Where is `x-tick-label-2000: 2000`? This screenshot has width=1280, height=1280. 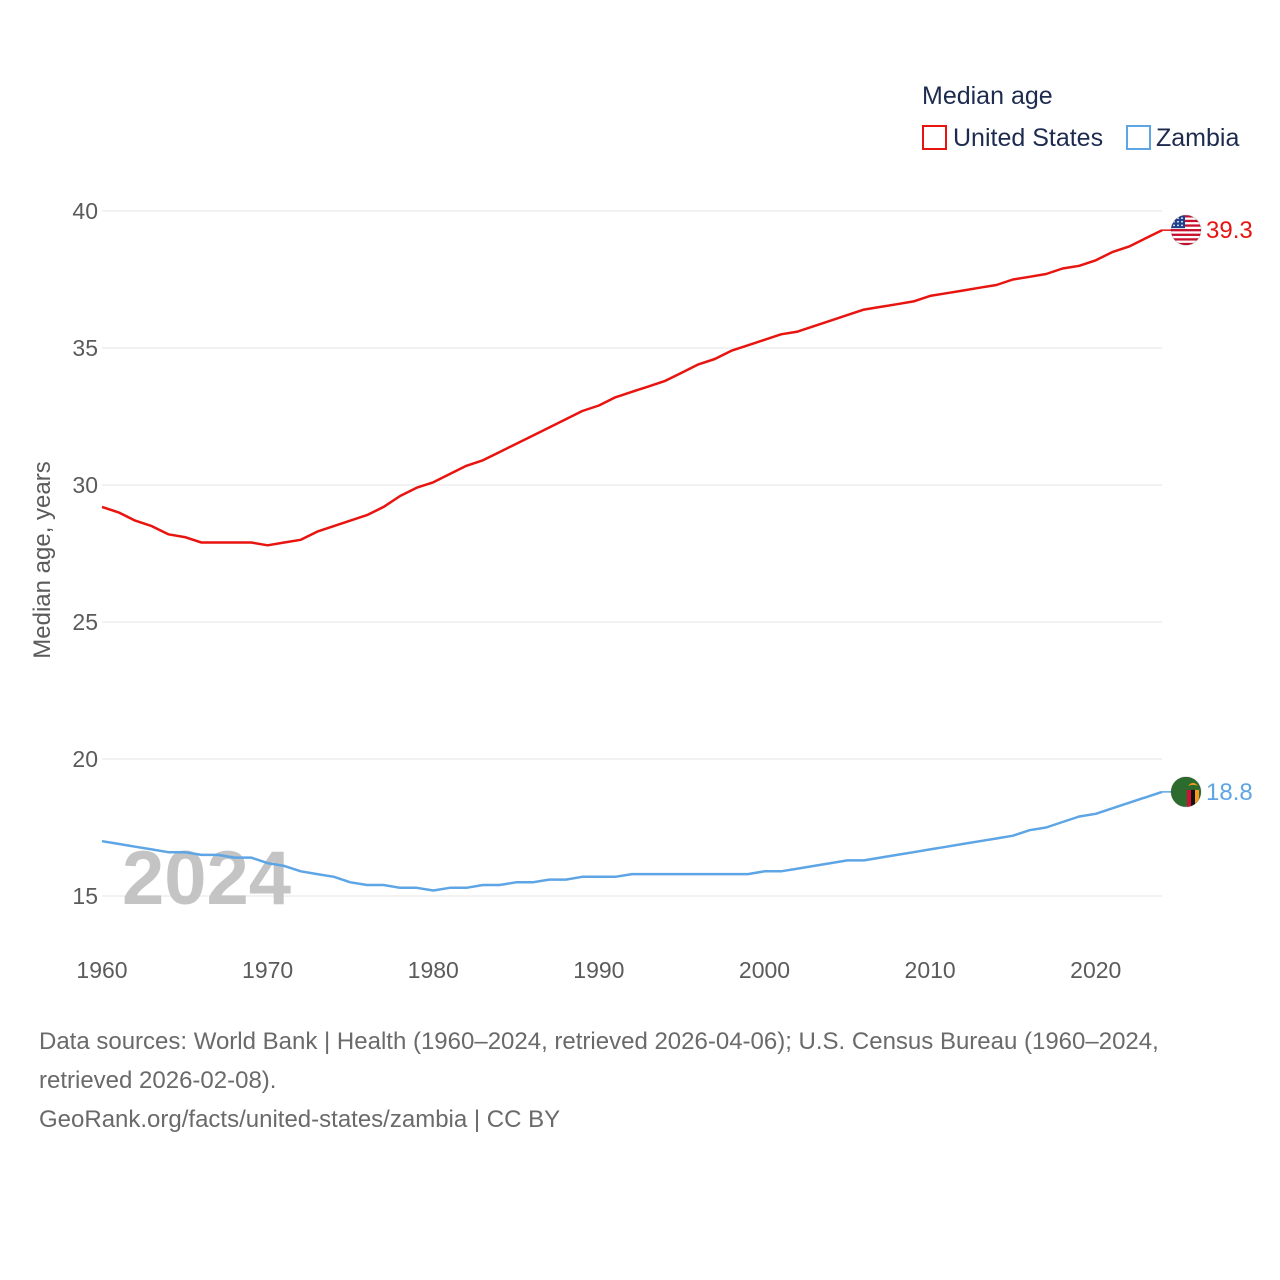
x-tick-label-2000: 2000 is located at coordinates (764, 970).